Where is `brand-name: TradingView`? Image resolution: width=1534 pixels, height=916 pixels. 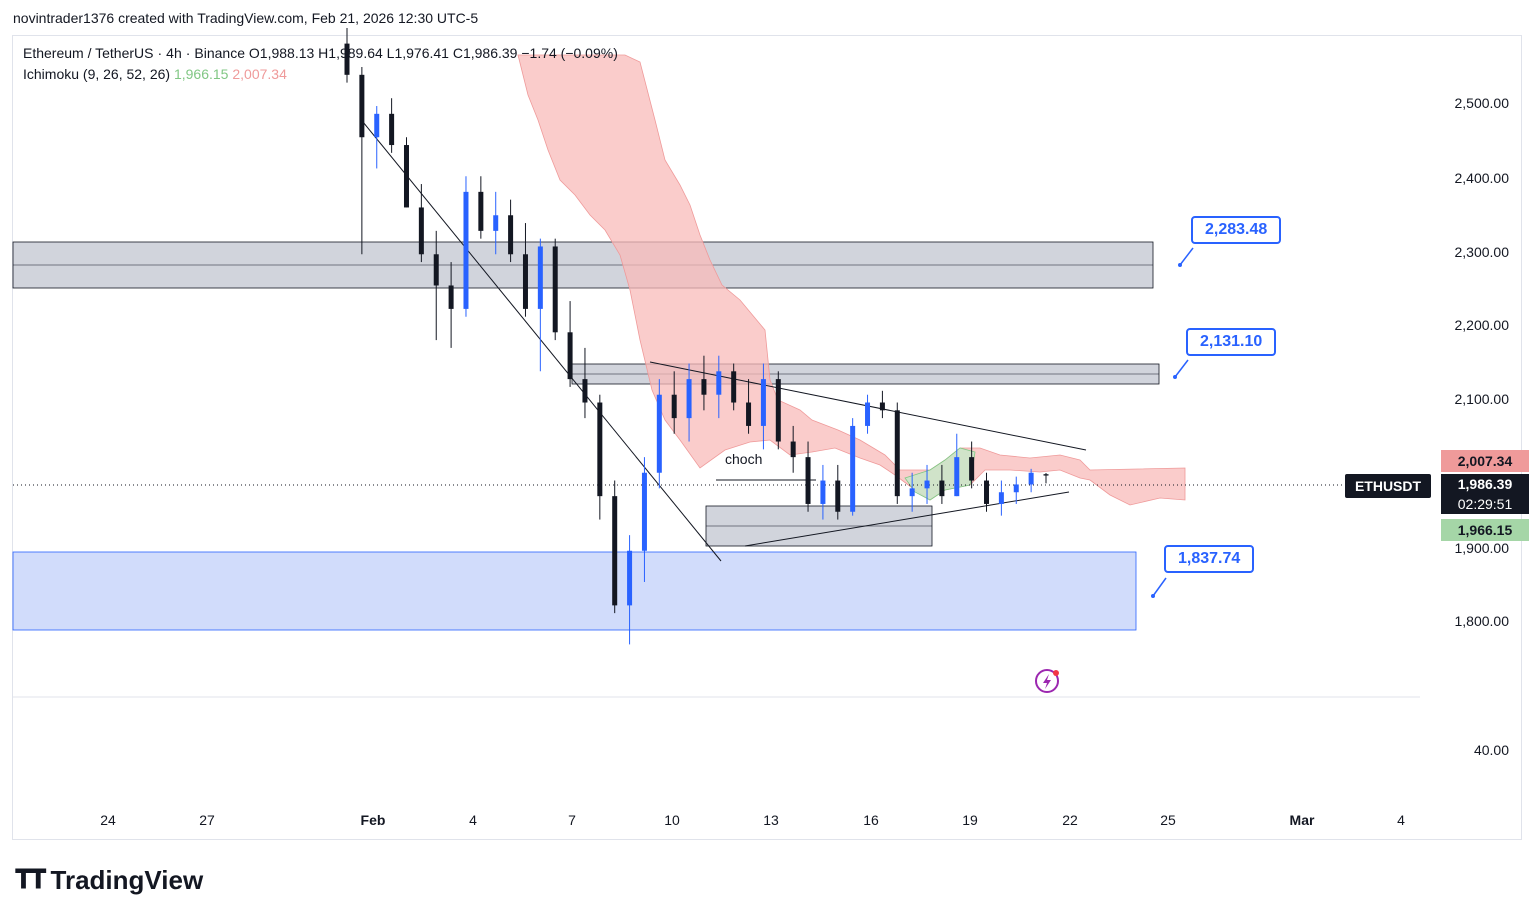
brand-name: TradingView is located at coordinates (127, 879).